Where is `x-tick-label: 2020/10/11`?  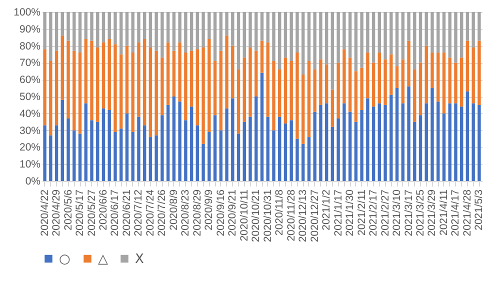
x-tick-label: 2020/10/11 is located at coordinates (244, 215).